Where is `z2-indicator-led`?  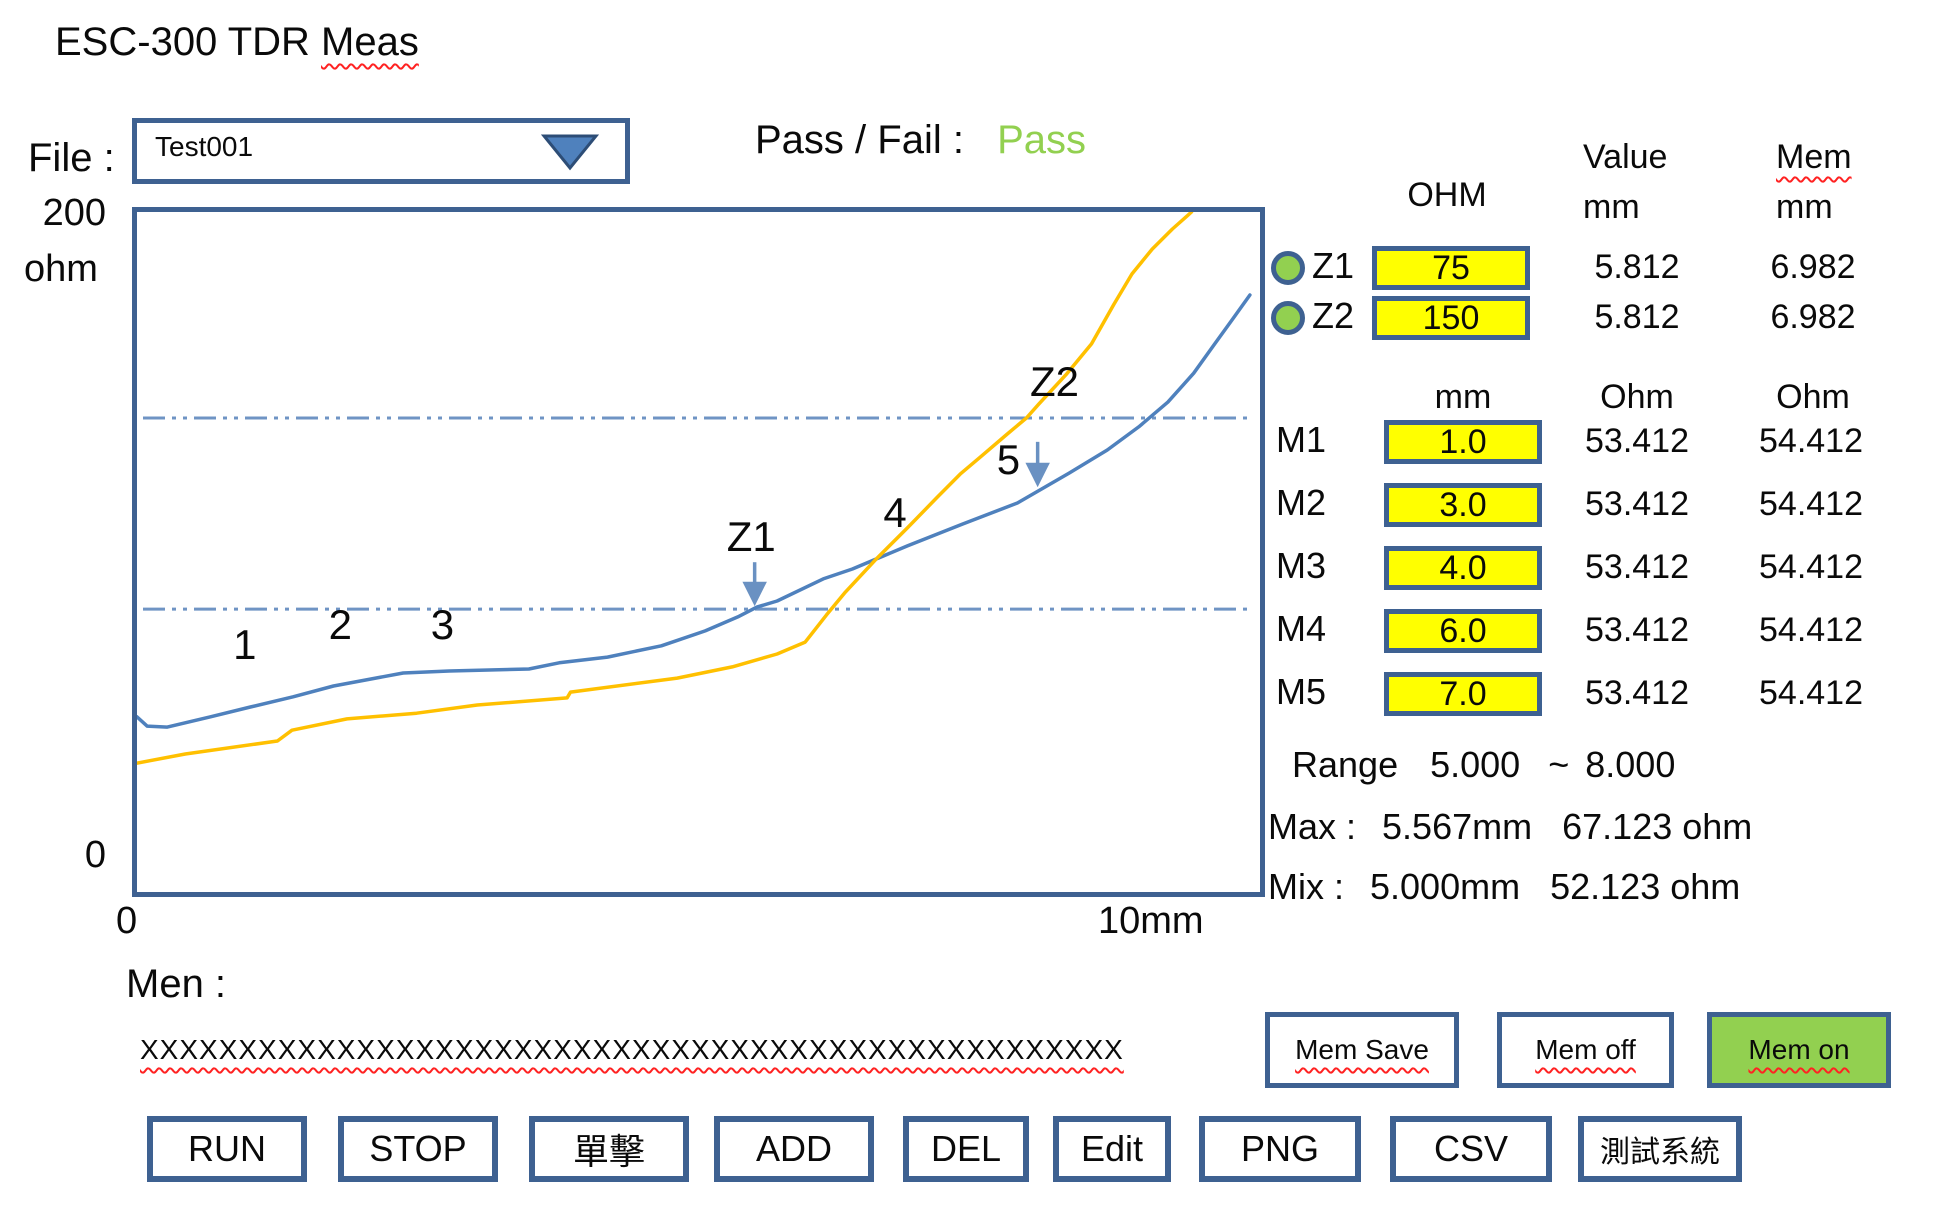 z2-indicator-led is located at coordinates (1288, 318).